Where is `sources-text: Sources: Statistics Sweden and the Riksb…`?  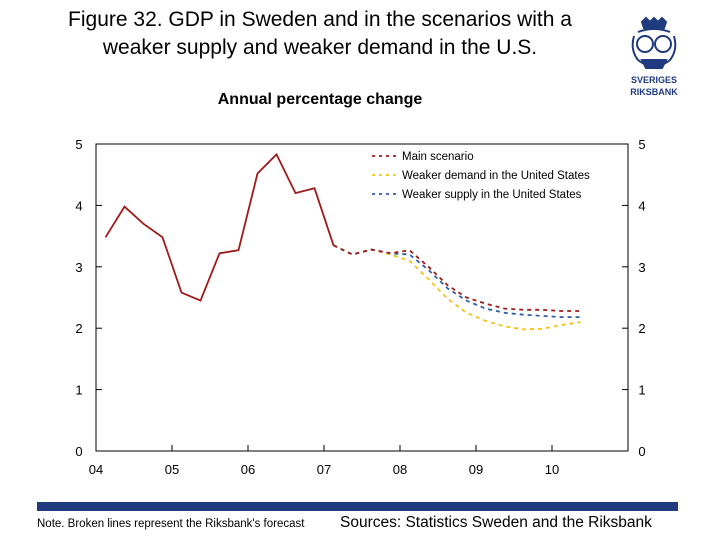 sources-text: Sources: Statistics Sweden and the Riksb… is located at coordinates (496, 522).